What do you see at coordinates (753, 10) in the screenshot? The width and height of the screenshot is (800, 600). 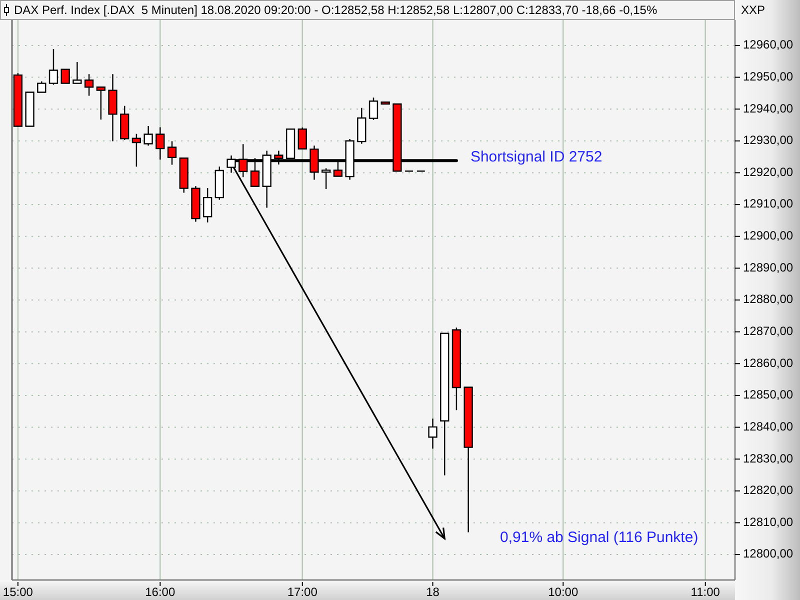 I see `text: XXP` at bounding box center [753, 10].